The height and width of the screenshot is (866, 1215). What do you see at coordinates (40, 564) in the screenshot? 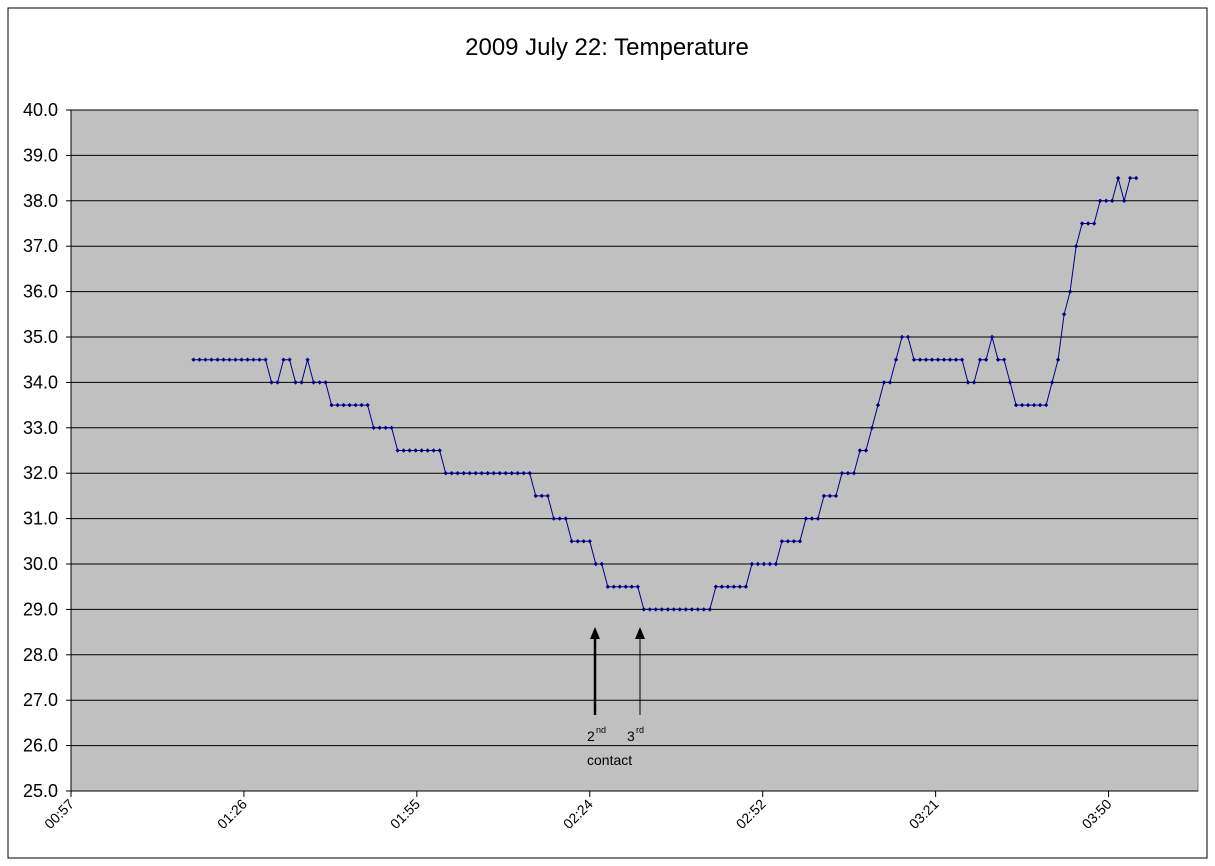
I see `y-tick-label: 30.0` at bounding box center [40, 564].